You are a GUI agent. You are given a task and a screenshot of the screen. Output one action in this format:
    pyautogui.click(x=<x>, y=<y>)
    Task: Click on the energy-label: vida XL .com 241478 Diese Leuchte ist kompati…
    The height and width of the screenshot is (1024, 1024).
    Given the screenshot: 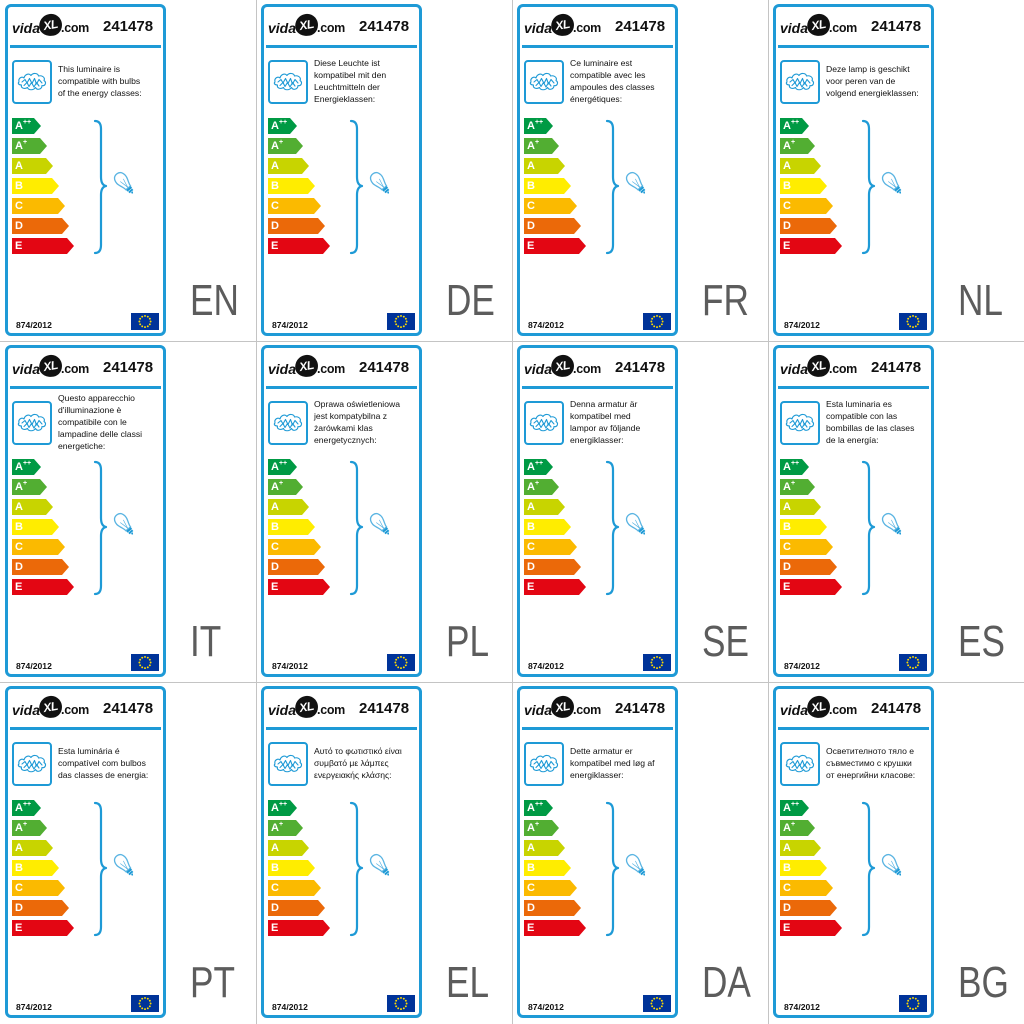 What is the action you would take?
    pyautogui.click(x=341, y=170)
    